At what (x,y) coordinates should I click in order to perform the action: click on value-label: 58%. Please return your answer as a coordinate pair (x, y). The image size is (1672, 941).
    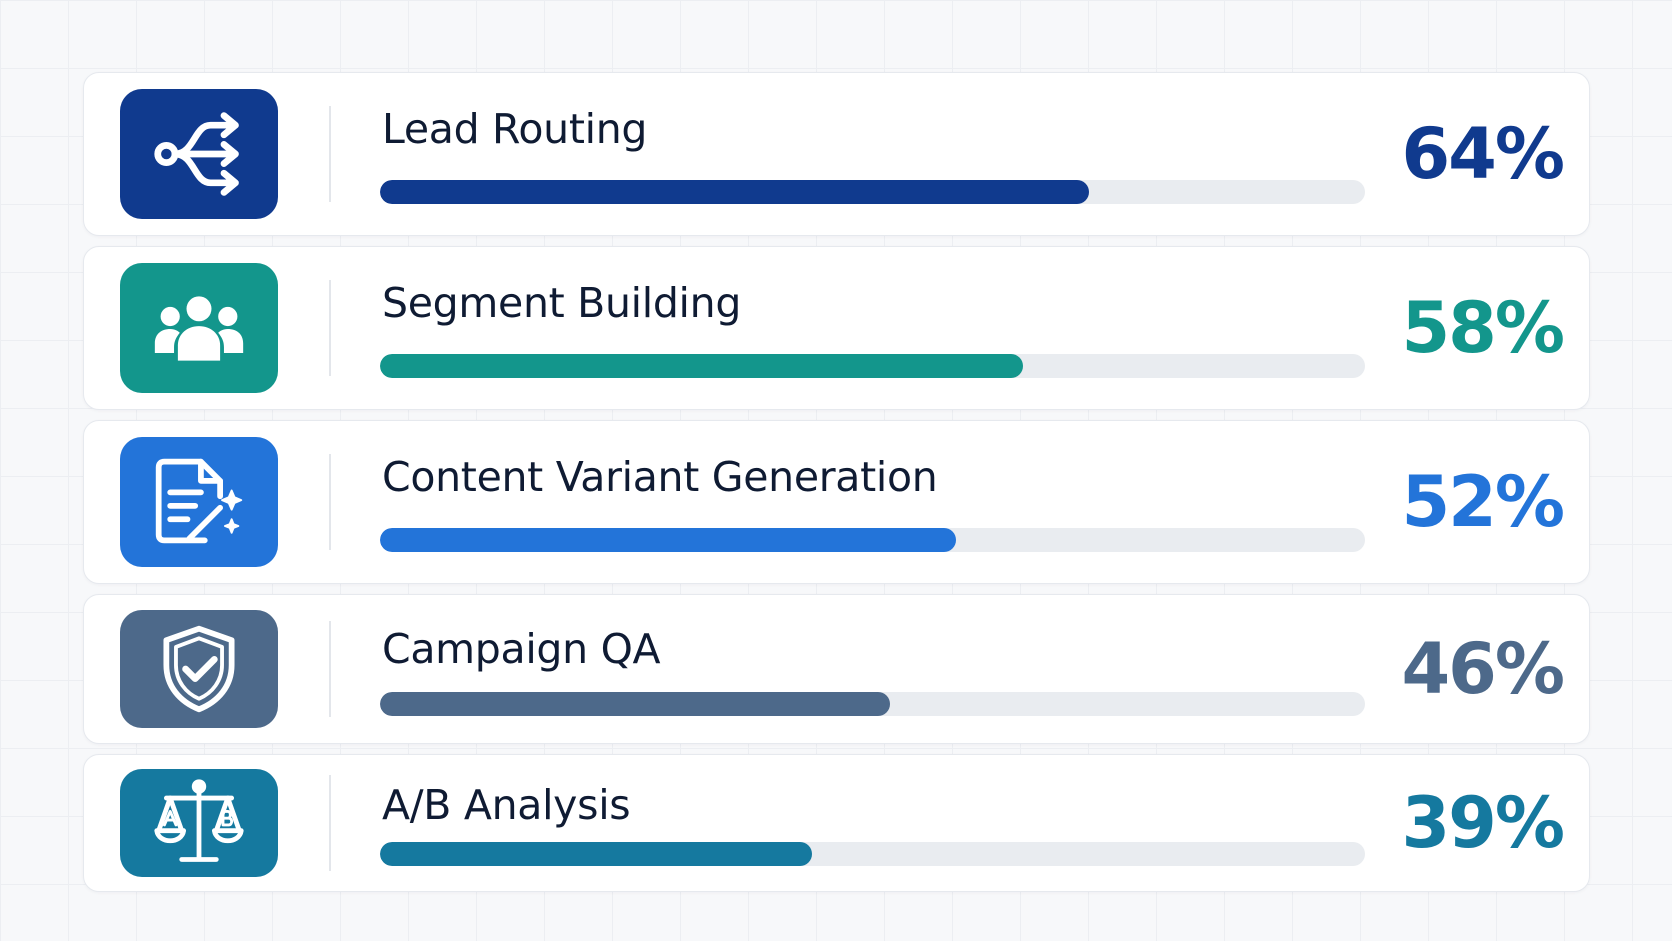
    Looking at the image, I should click on (1483, 328).